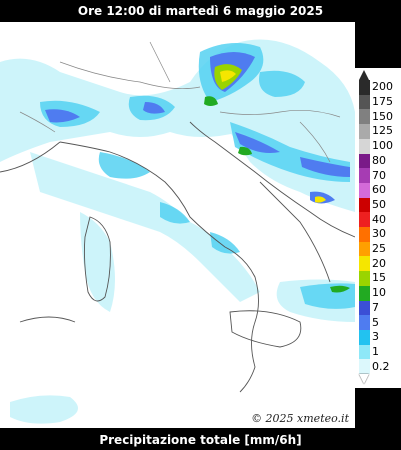 The width and height of the screenshot is (401, 450). Describe the element at coordinates (379, 263) in the screenshot. I see `legend-label: 20` at that location.